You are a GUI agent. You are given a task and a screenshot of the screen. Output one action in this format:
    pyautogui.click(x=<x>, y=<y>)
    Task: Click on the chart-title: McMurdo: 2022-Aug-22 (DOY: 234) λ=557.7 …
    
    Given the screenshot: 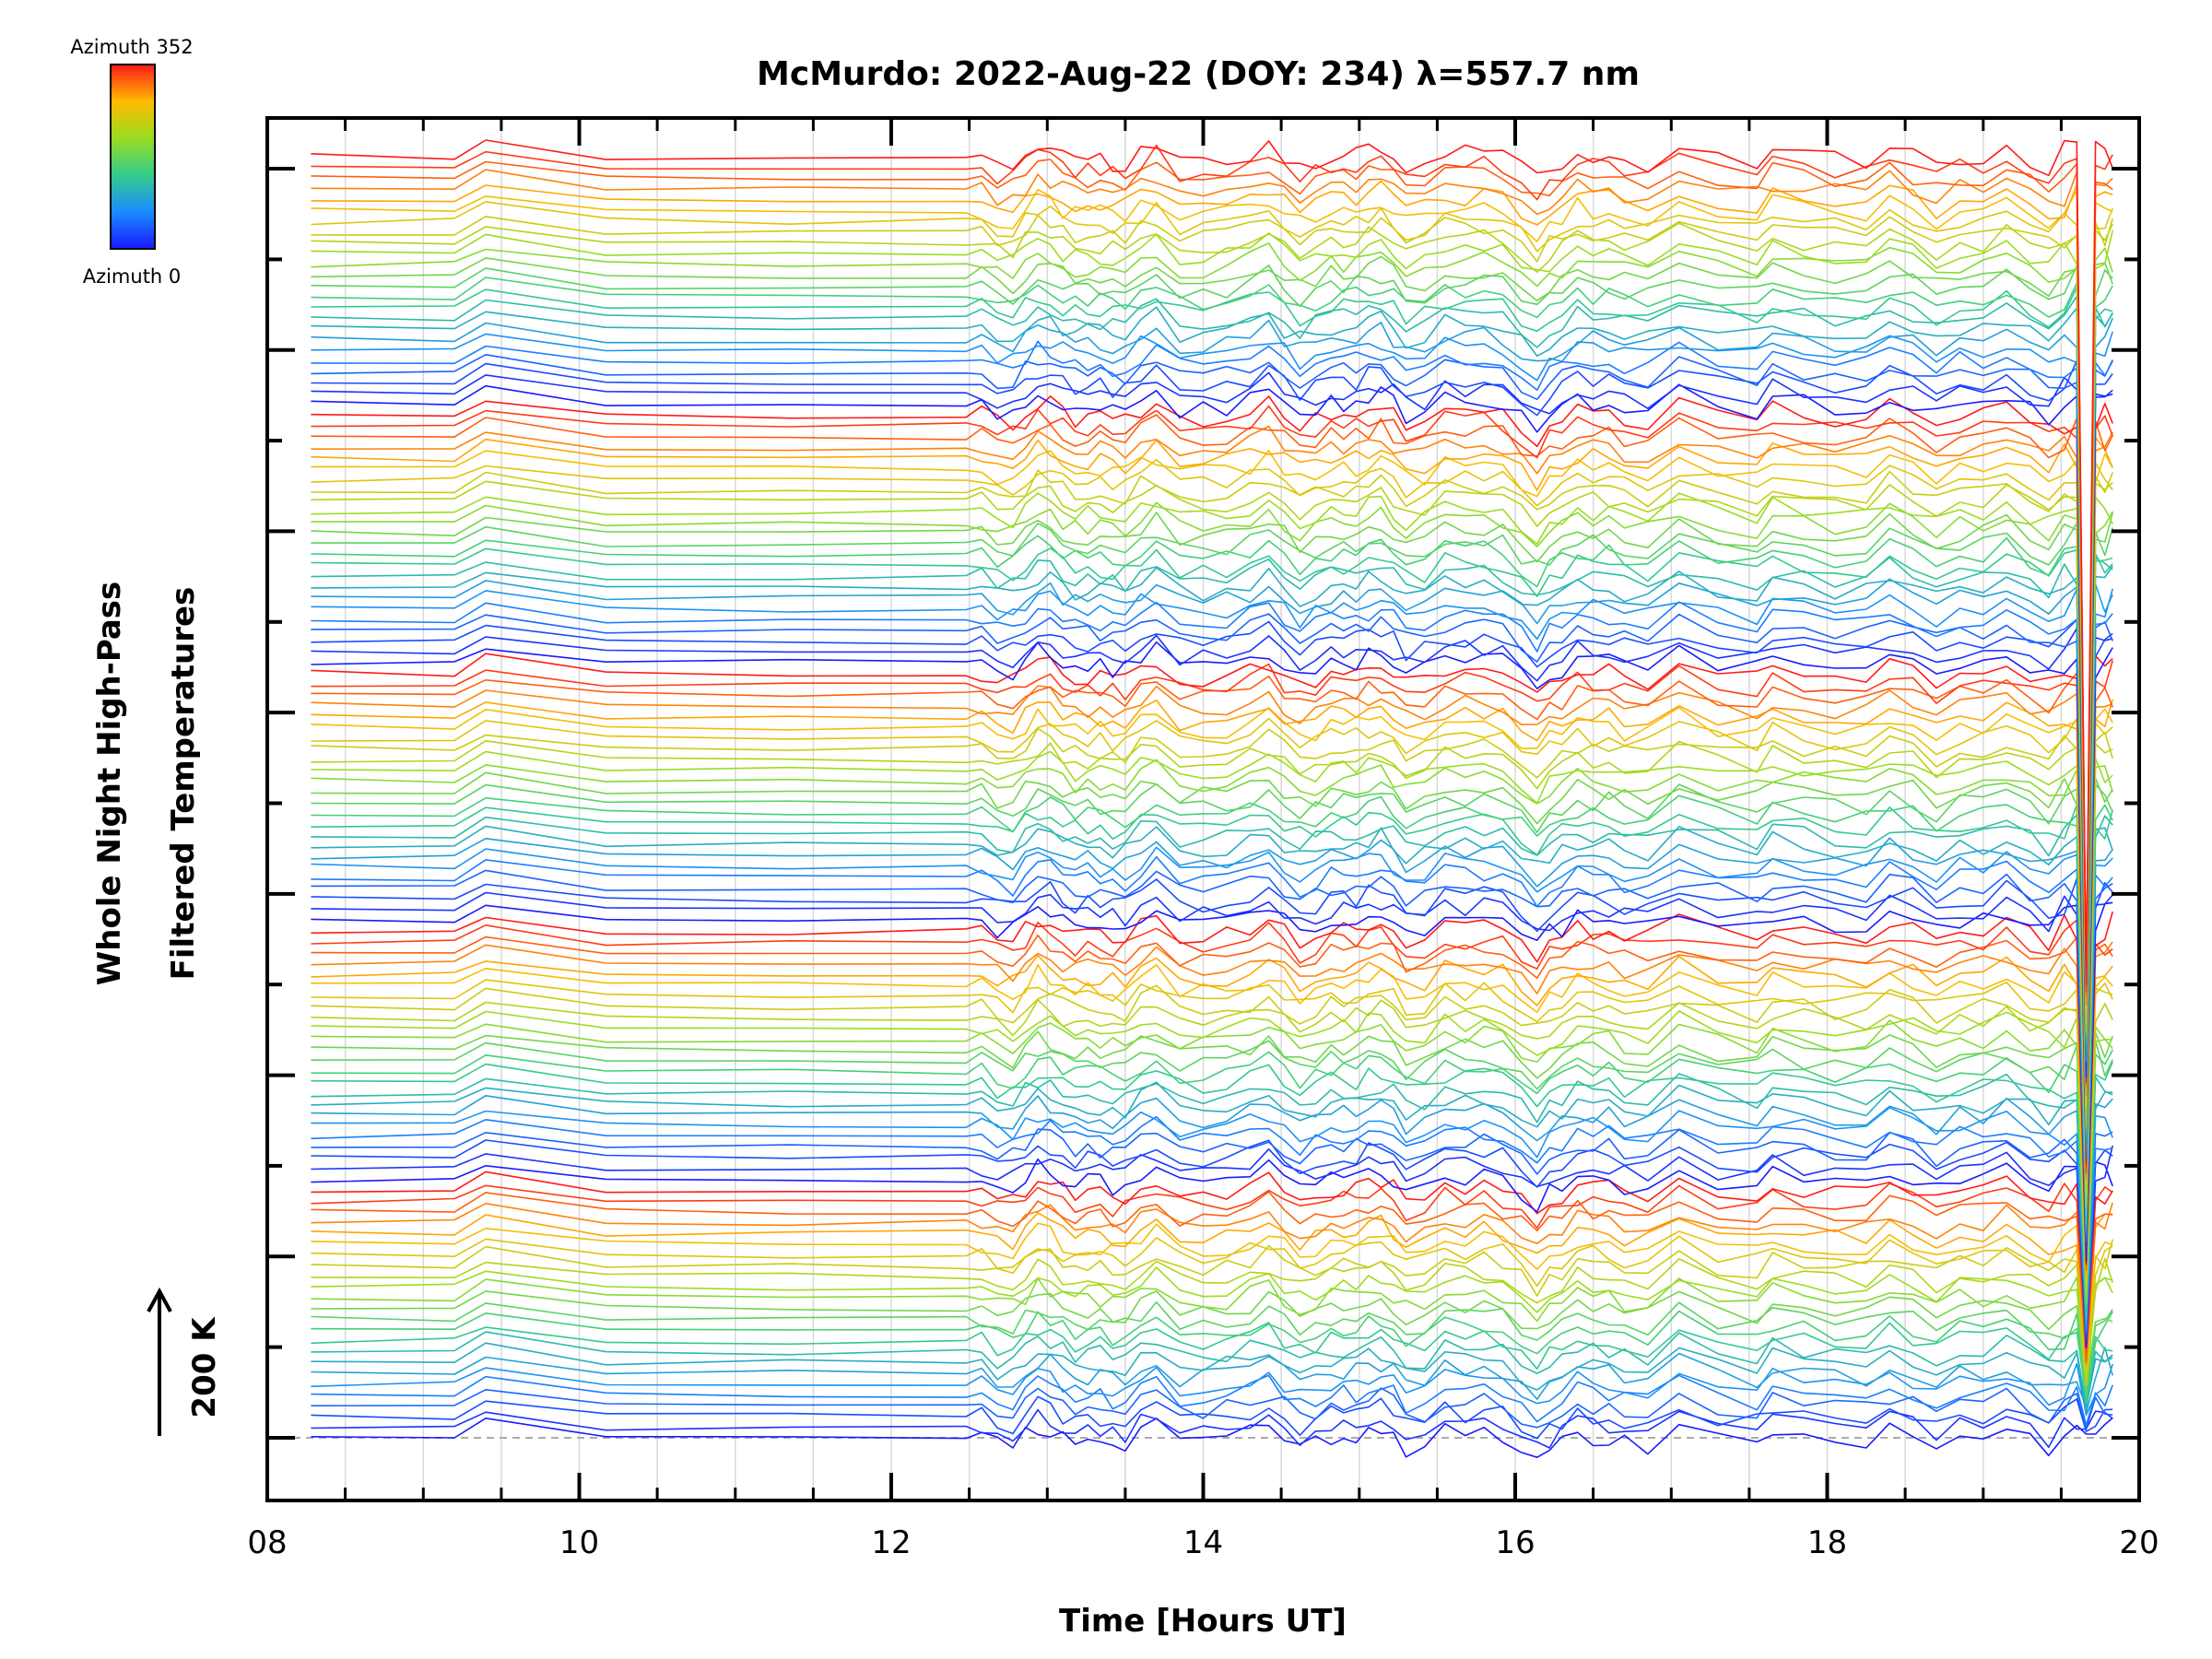 What is the action you would take?
    pyautogui.click(x=1198, y=74)
    